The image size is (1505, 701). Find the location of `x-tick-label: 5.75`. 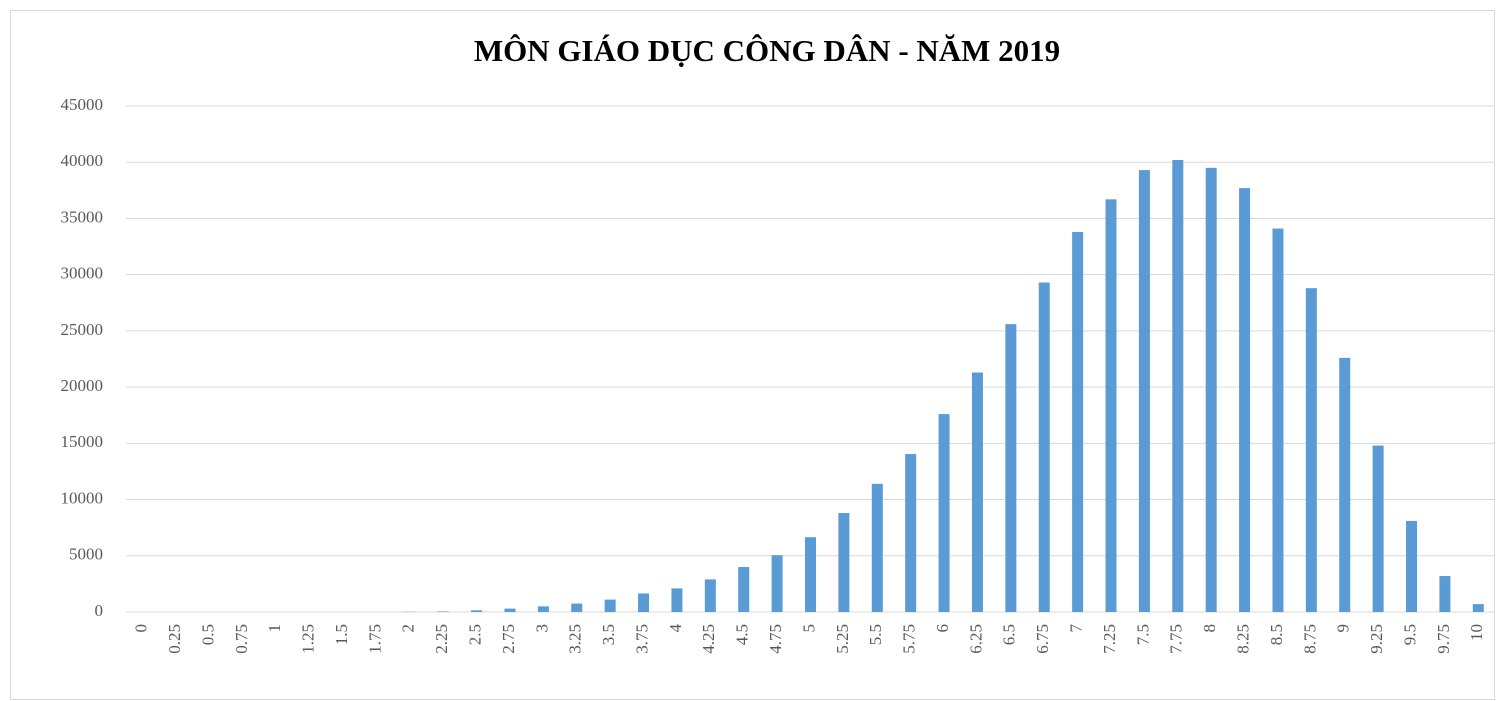

x-tick-label: 5.75 is located at coordinates (909, 639).